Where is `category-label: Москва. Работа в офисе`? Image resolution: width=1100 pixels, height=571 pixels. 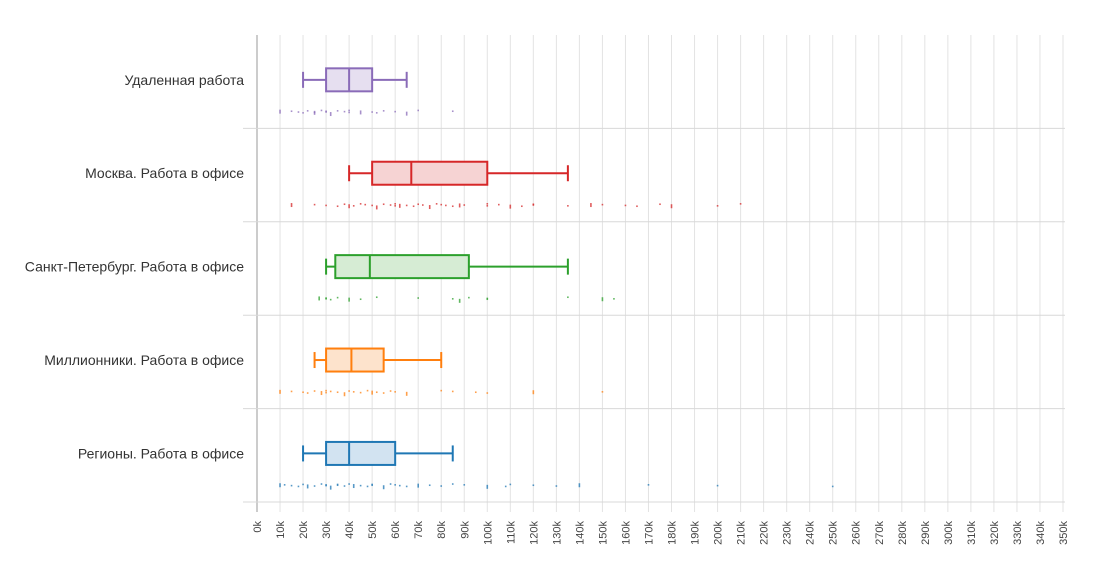 category-label: Москва. Работа в офисе is located at coordinates (164, 173).